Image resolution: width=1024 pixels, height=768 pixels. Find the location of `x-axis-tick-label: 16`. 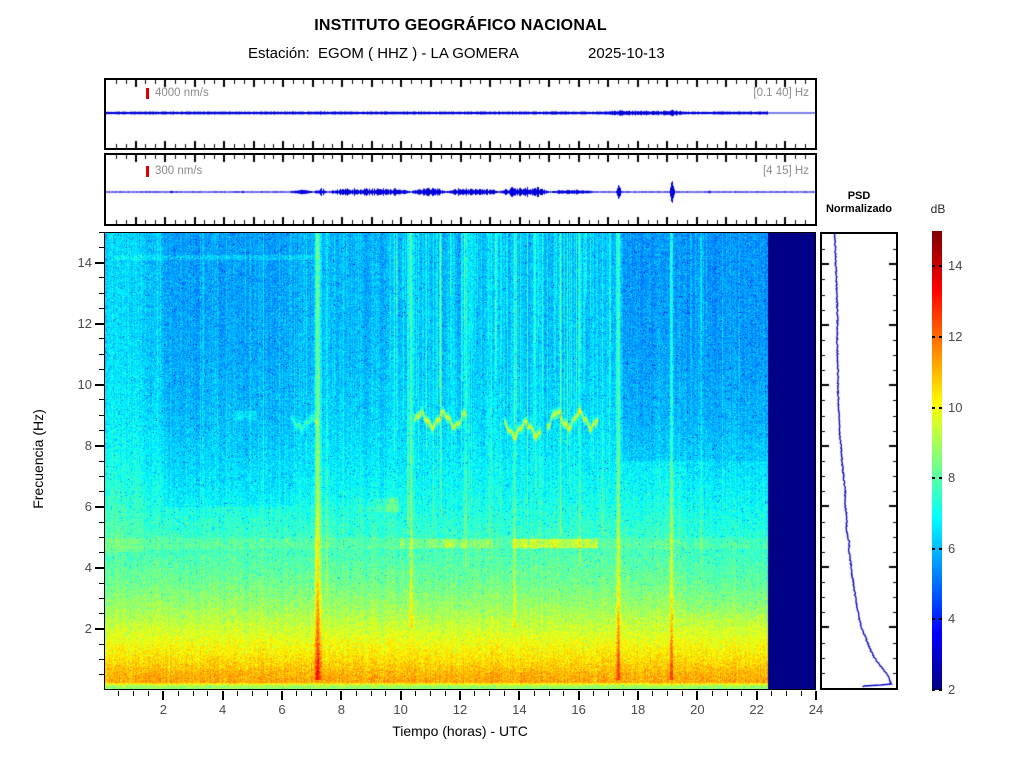

x-axis-tick-label: 16 is located at coordinates (578, 709).